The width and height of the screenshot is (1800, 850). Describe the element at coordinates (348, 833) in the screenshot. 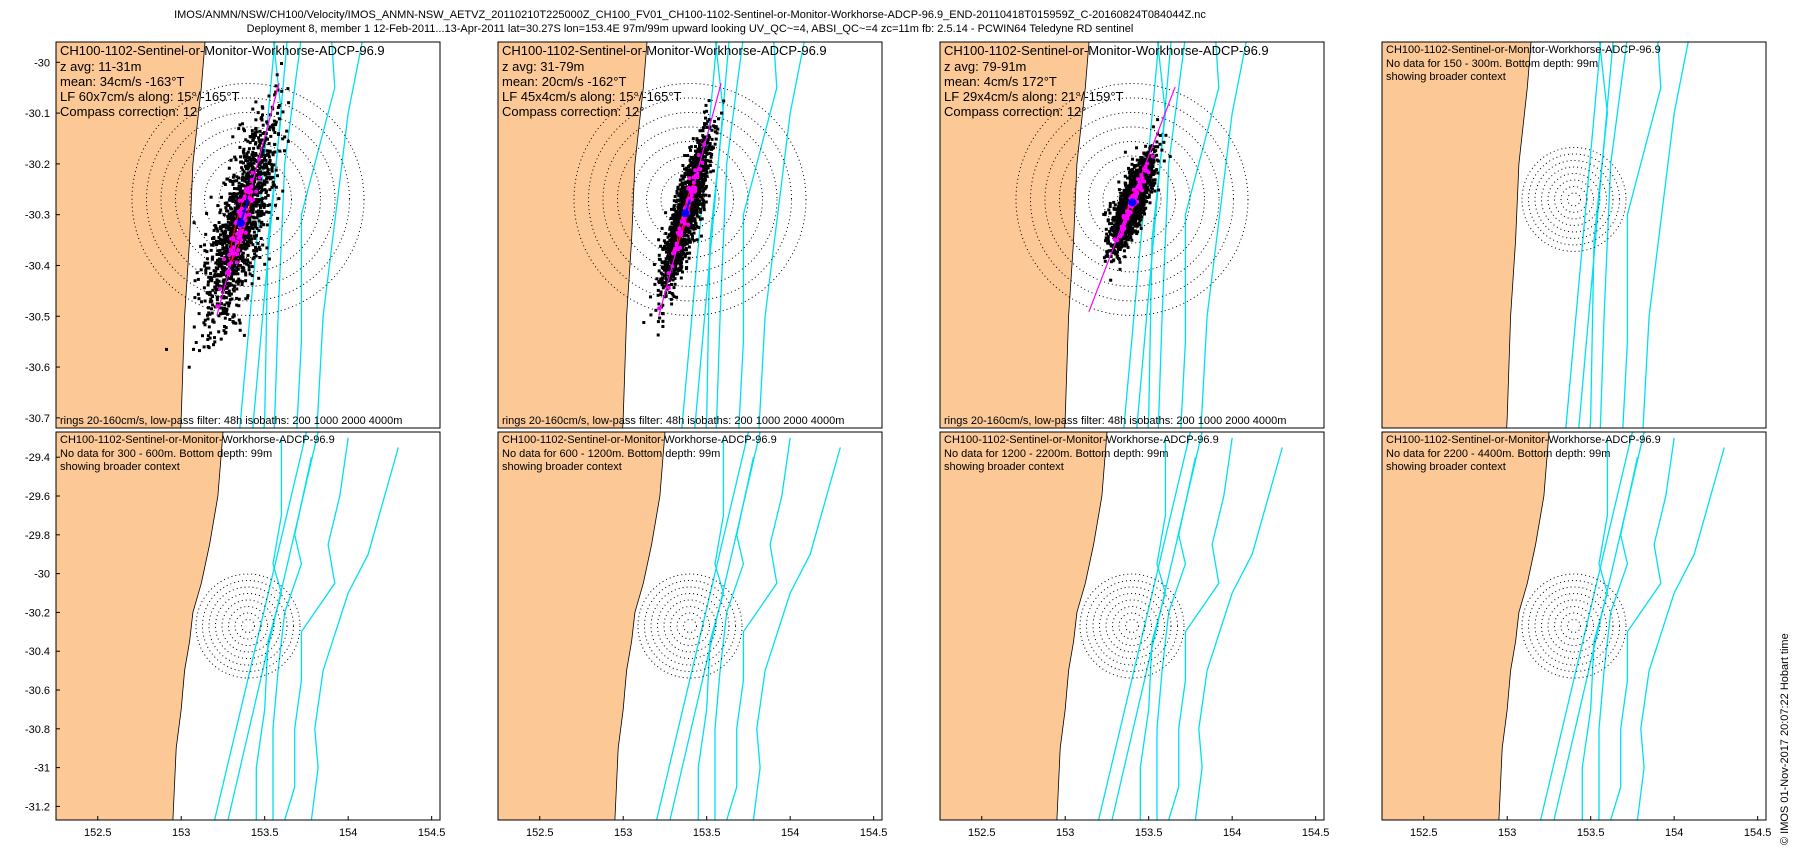

I see `x-tick-label: 154` at that location.